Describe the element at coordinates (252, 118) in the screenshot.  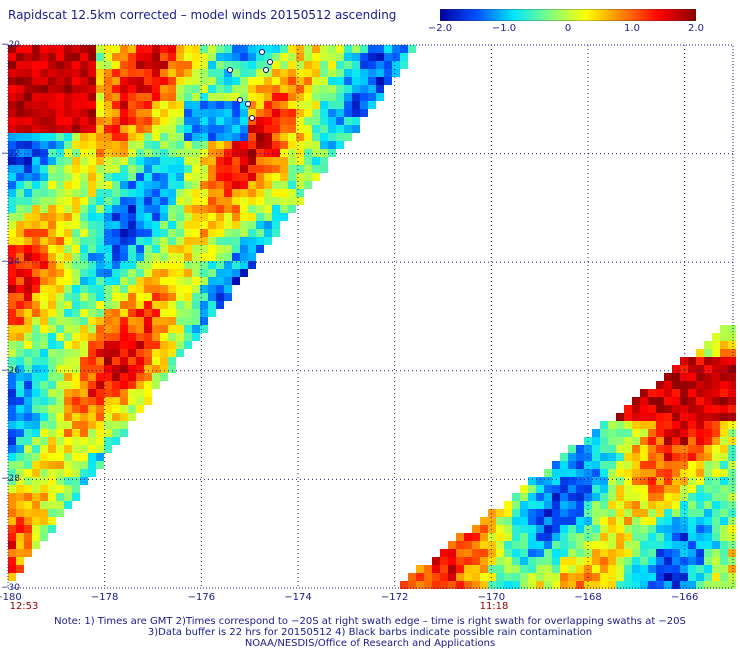
I see `island-outline` at that location.